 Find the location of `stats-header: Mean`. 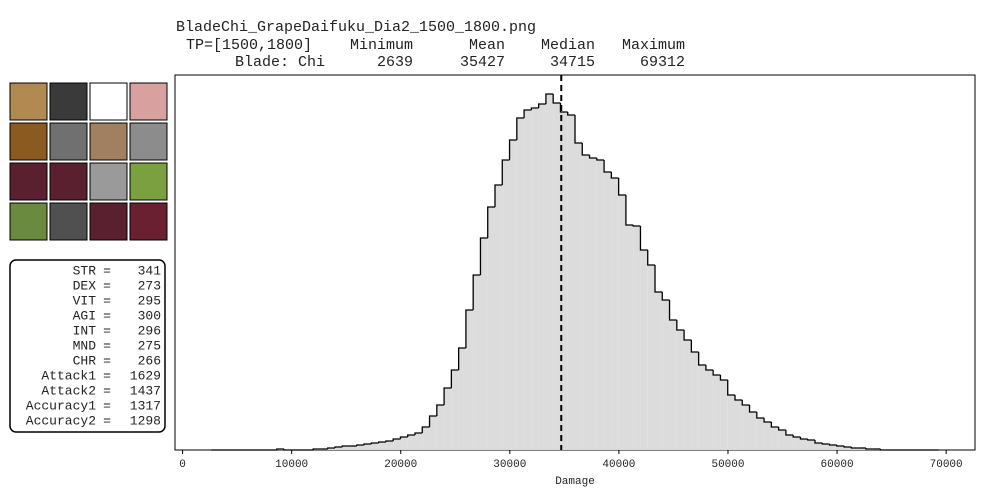

stats-header: Mean is located at coordinates (487, 45).